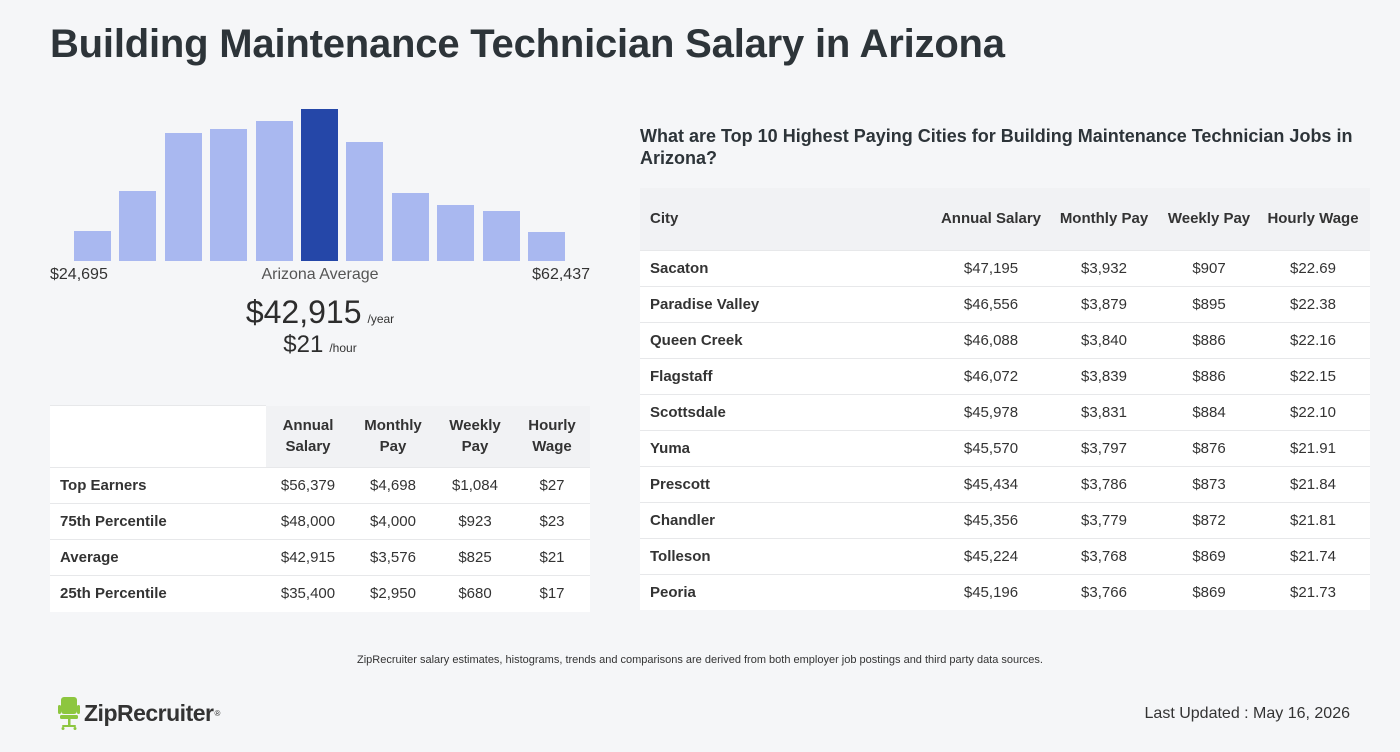 This screenshot has width=1400, height=752. What do you see at coordinates (552, 436) in the screenshot?
I see `percentile-header-hourly: Hourly Wage` at bounding box center [552, 436].